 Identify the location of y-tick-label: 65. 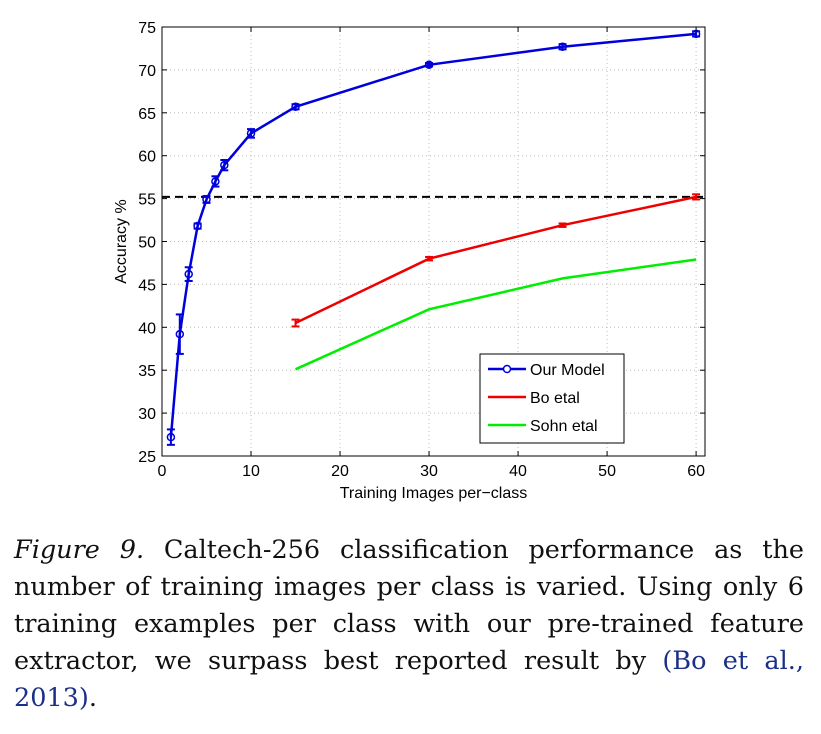
(147, 114).